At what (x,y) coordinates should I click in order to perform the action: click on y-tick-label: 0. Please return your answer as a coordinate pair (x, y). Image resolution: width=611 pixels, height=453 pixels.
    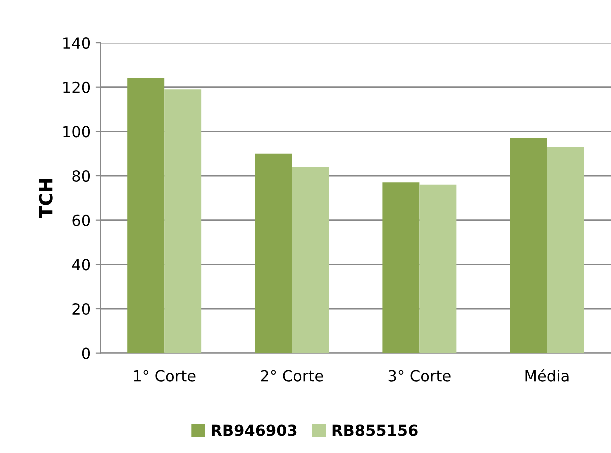
    Looking at the image, I should click on (86, 354).